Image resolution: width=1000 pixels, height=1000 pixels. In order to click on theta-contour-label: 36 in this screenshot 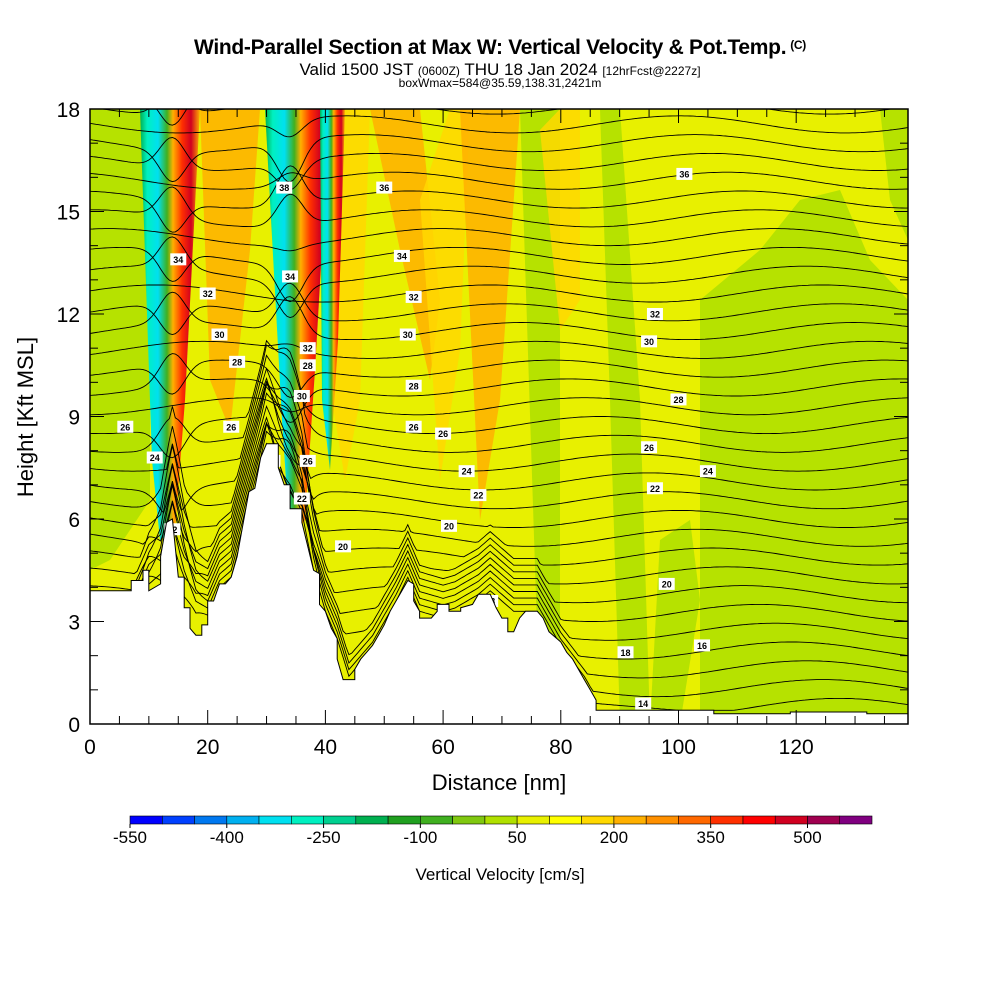, I will do `click(384, 188)`.